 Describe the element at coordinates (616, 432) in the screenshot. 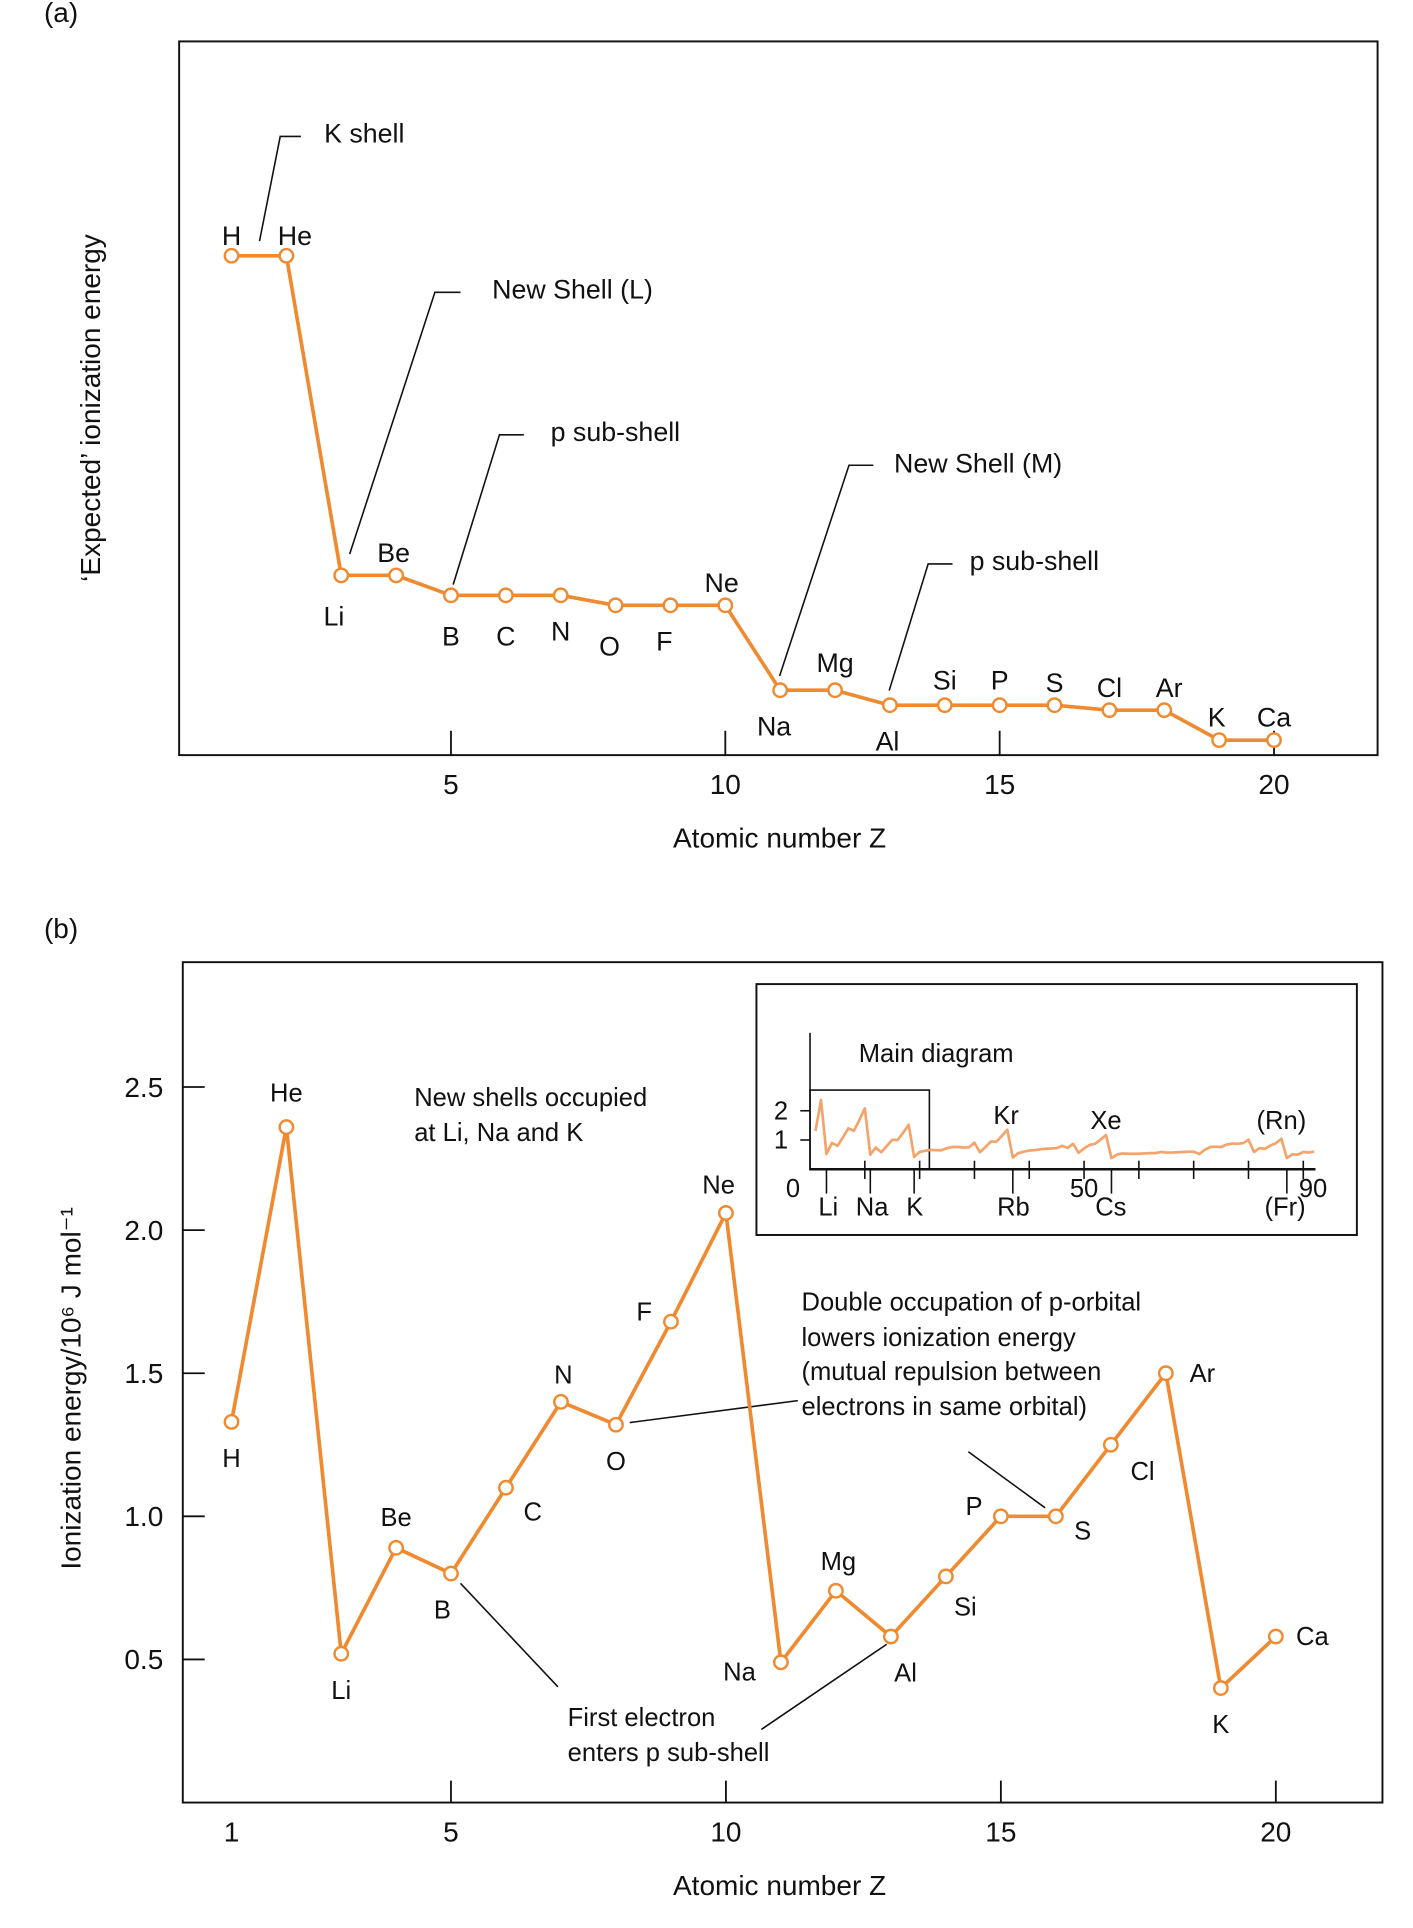

I see `annotation-p-subshell-1: p sub-shell` at that location.